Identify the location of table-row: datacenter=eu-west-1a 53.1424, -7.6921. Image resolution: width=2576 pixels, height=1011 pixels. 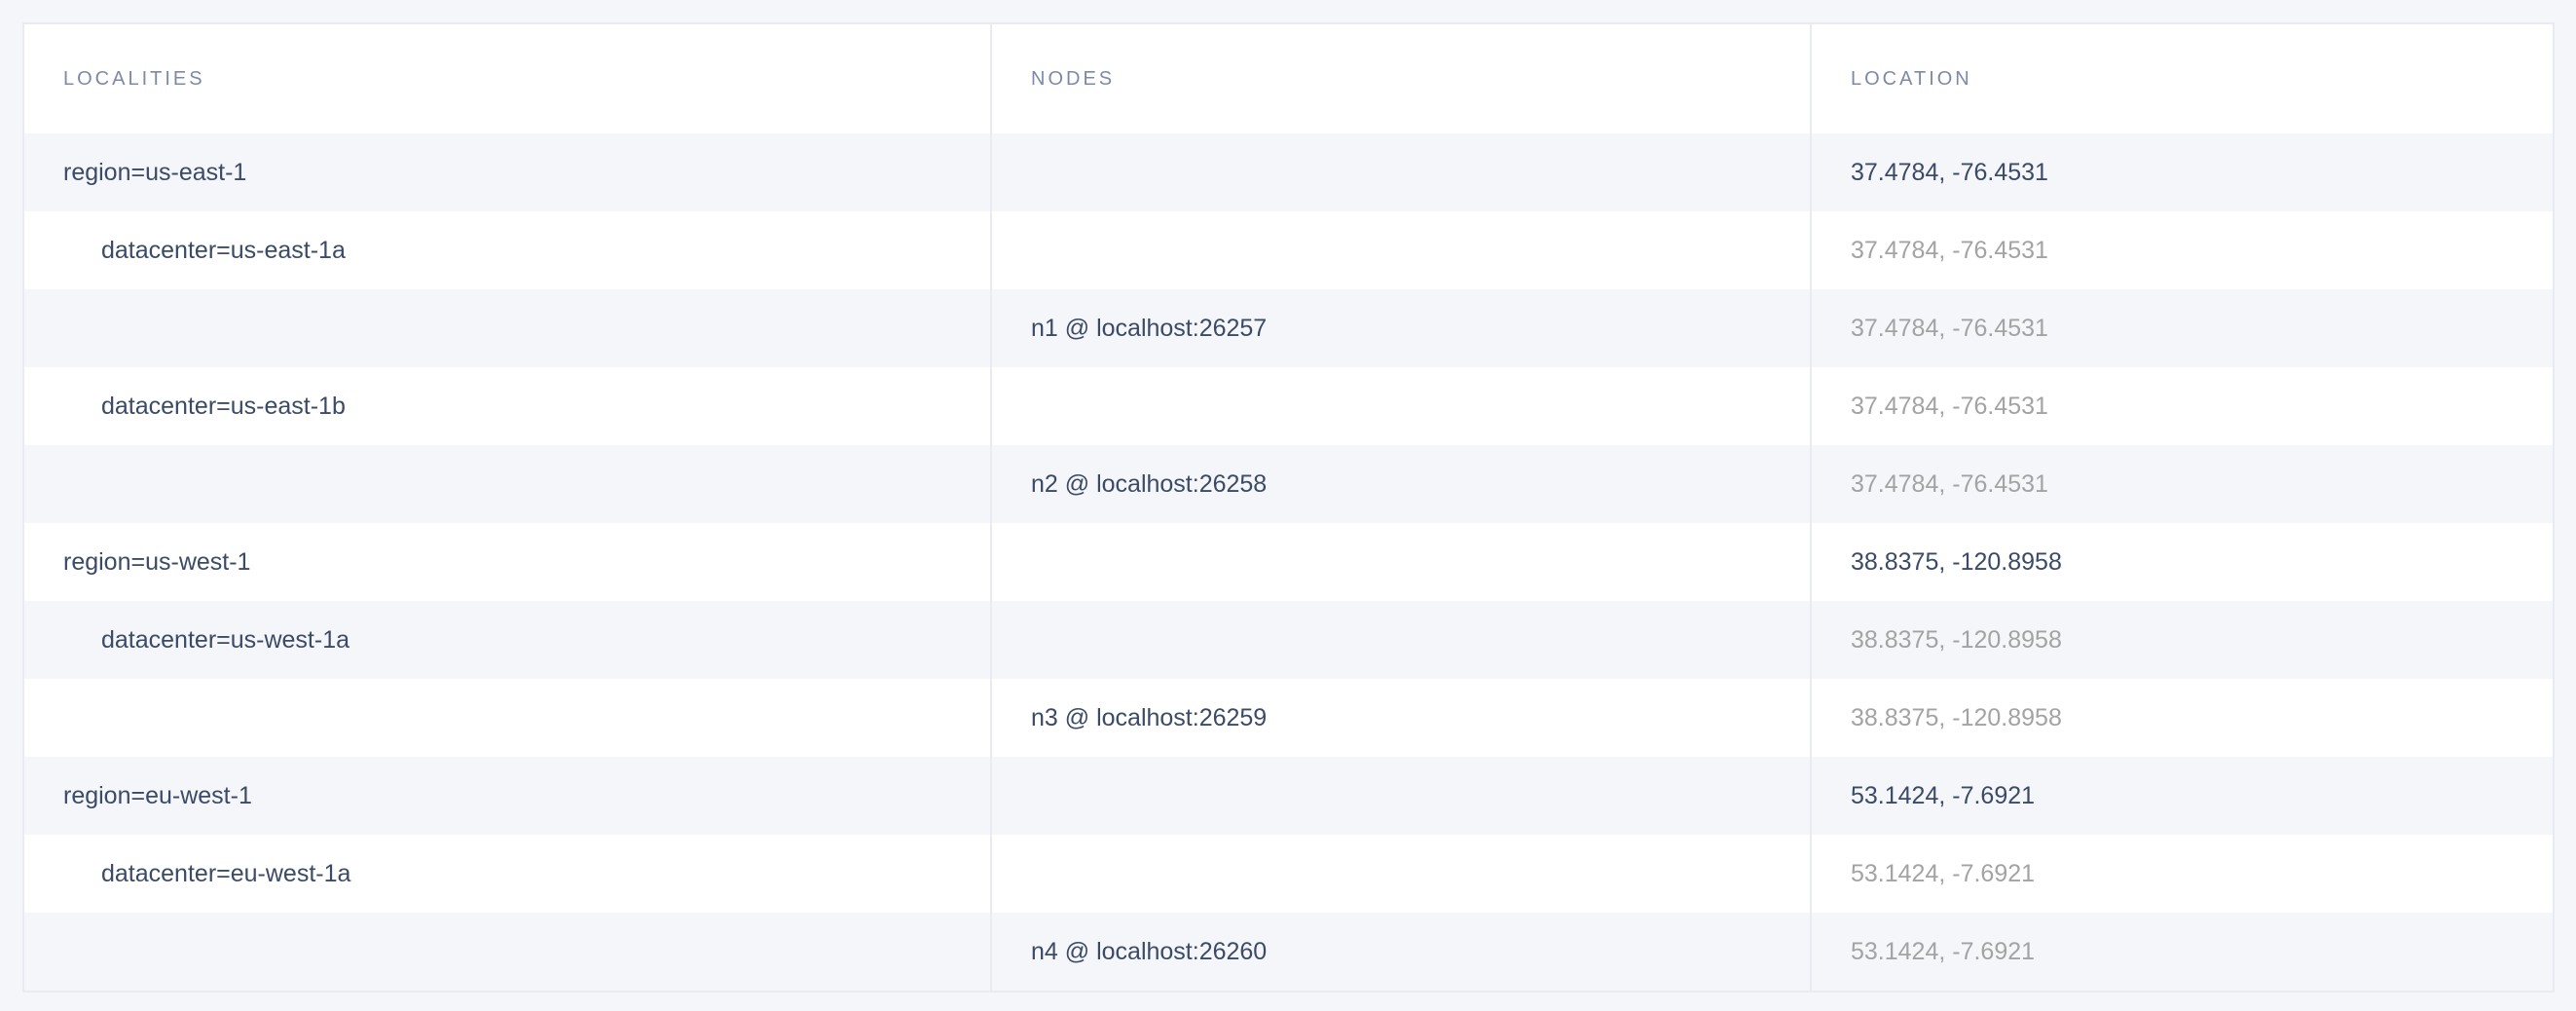
(1288, 874).